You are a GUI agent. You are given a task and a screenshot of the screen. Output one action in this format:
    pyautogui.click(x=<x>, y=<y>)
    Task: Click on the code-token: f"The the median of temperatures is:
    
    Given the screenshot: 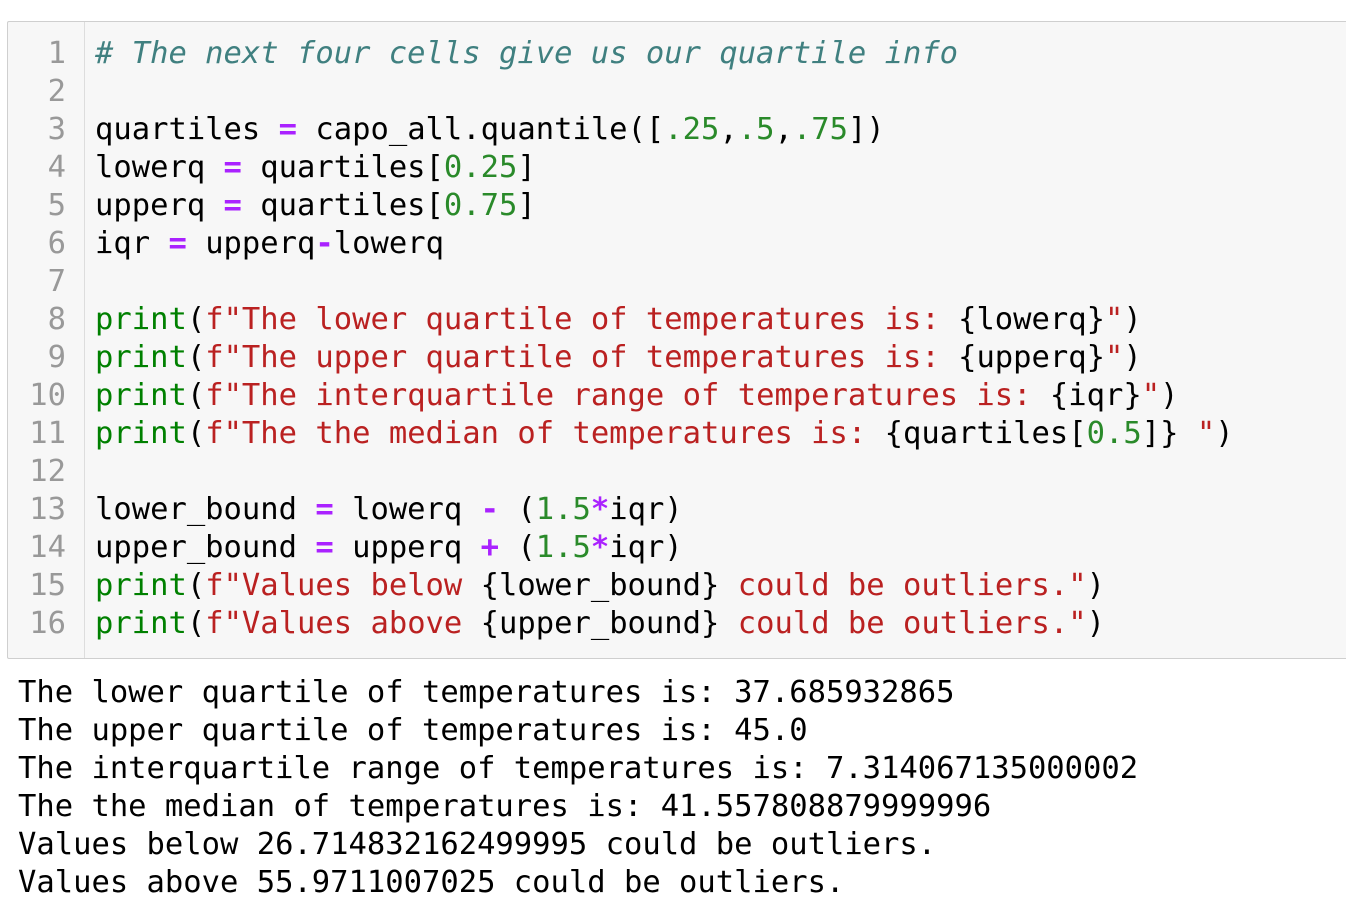 What is the action you would take?
    pyautogui.click(x=545, y=433)
    